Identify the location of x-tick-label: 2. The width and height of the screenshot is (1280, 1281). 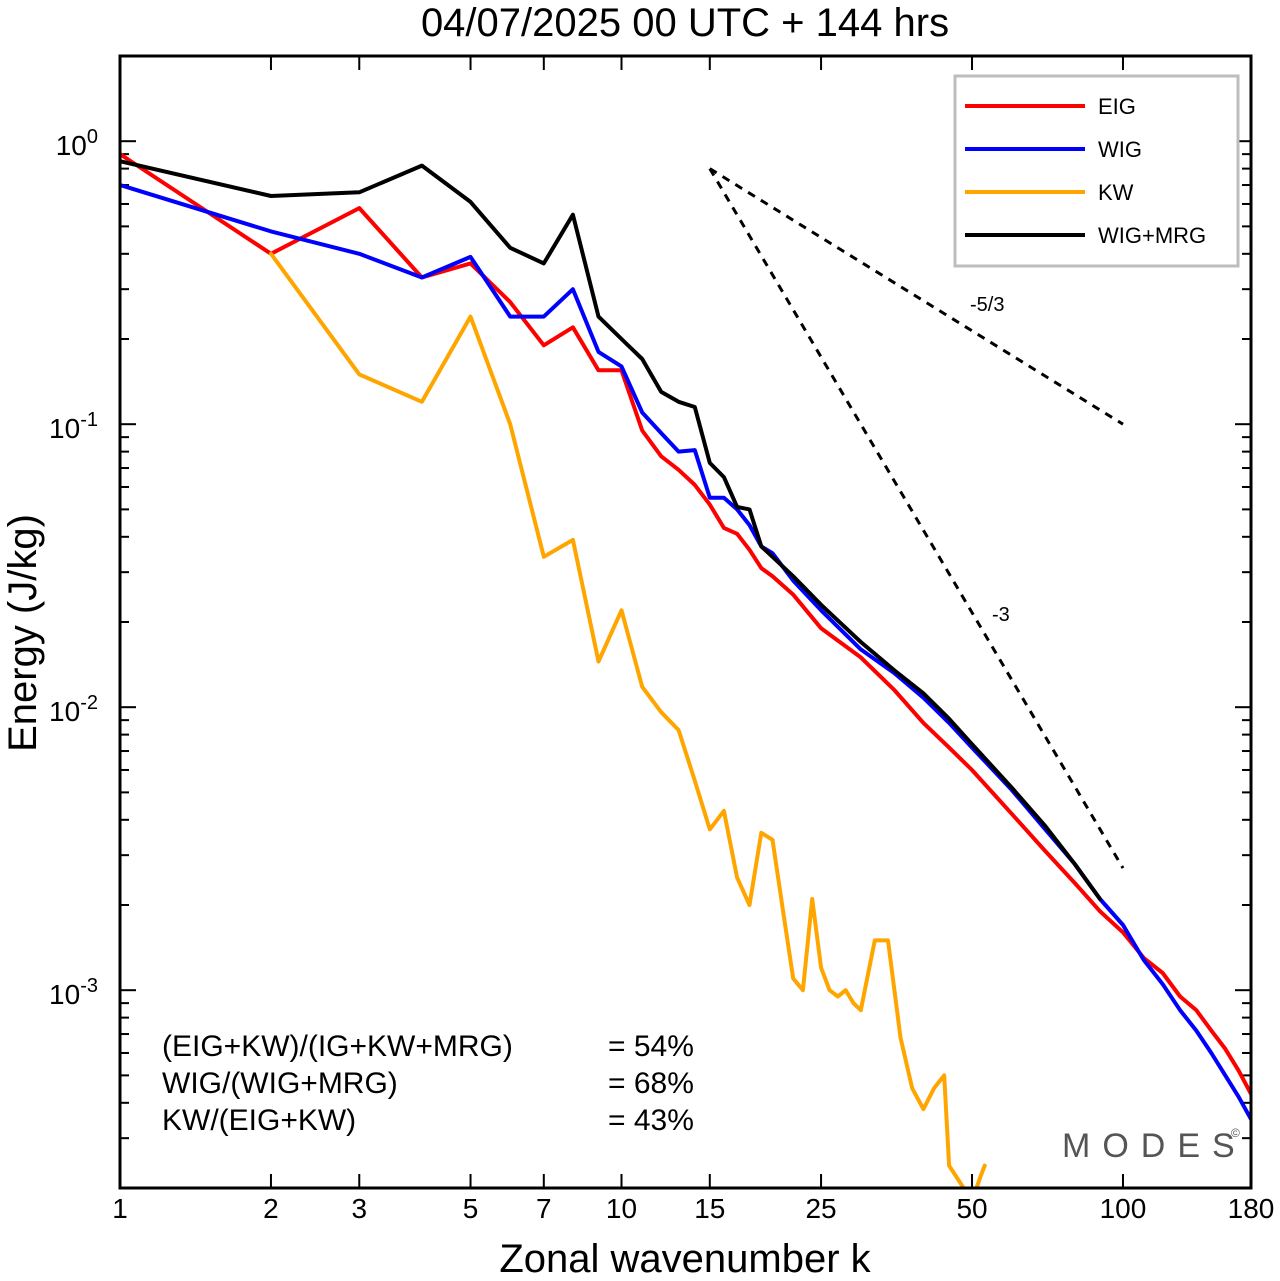
(271, 1208).